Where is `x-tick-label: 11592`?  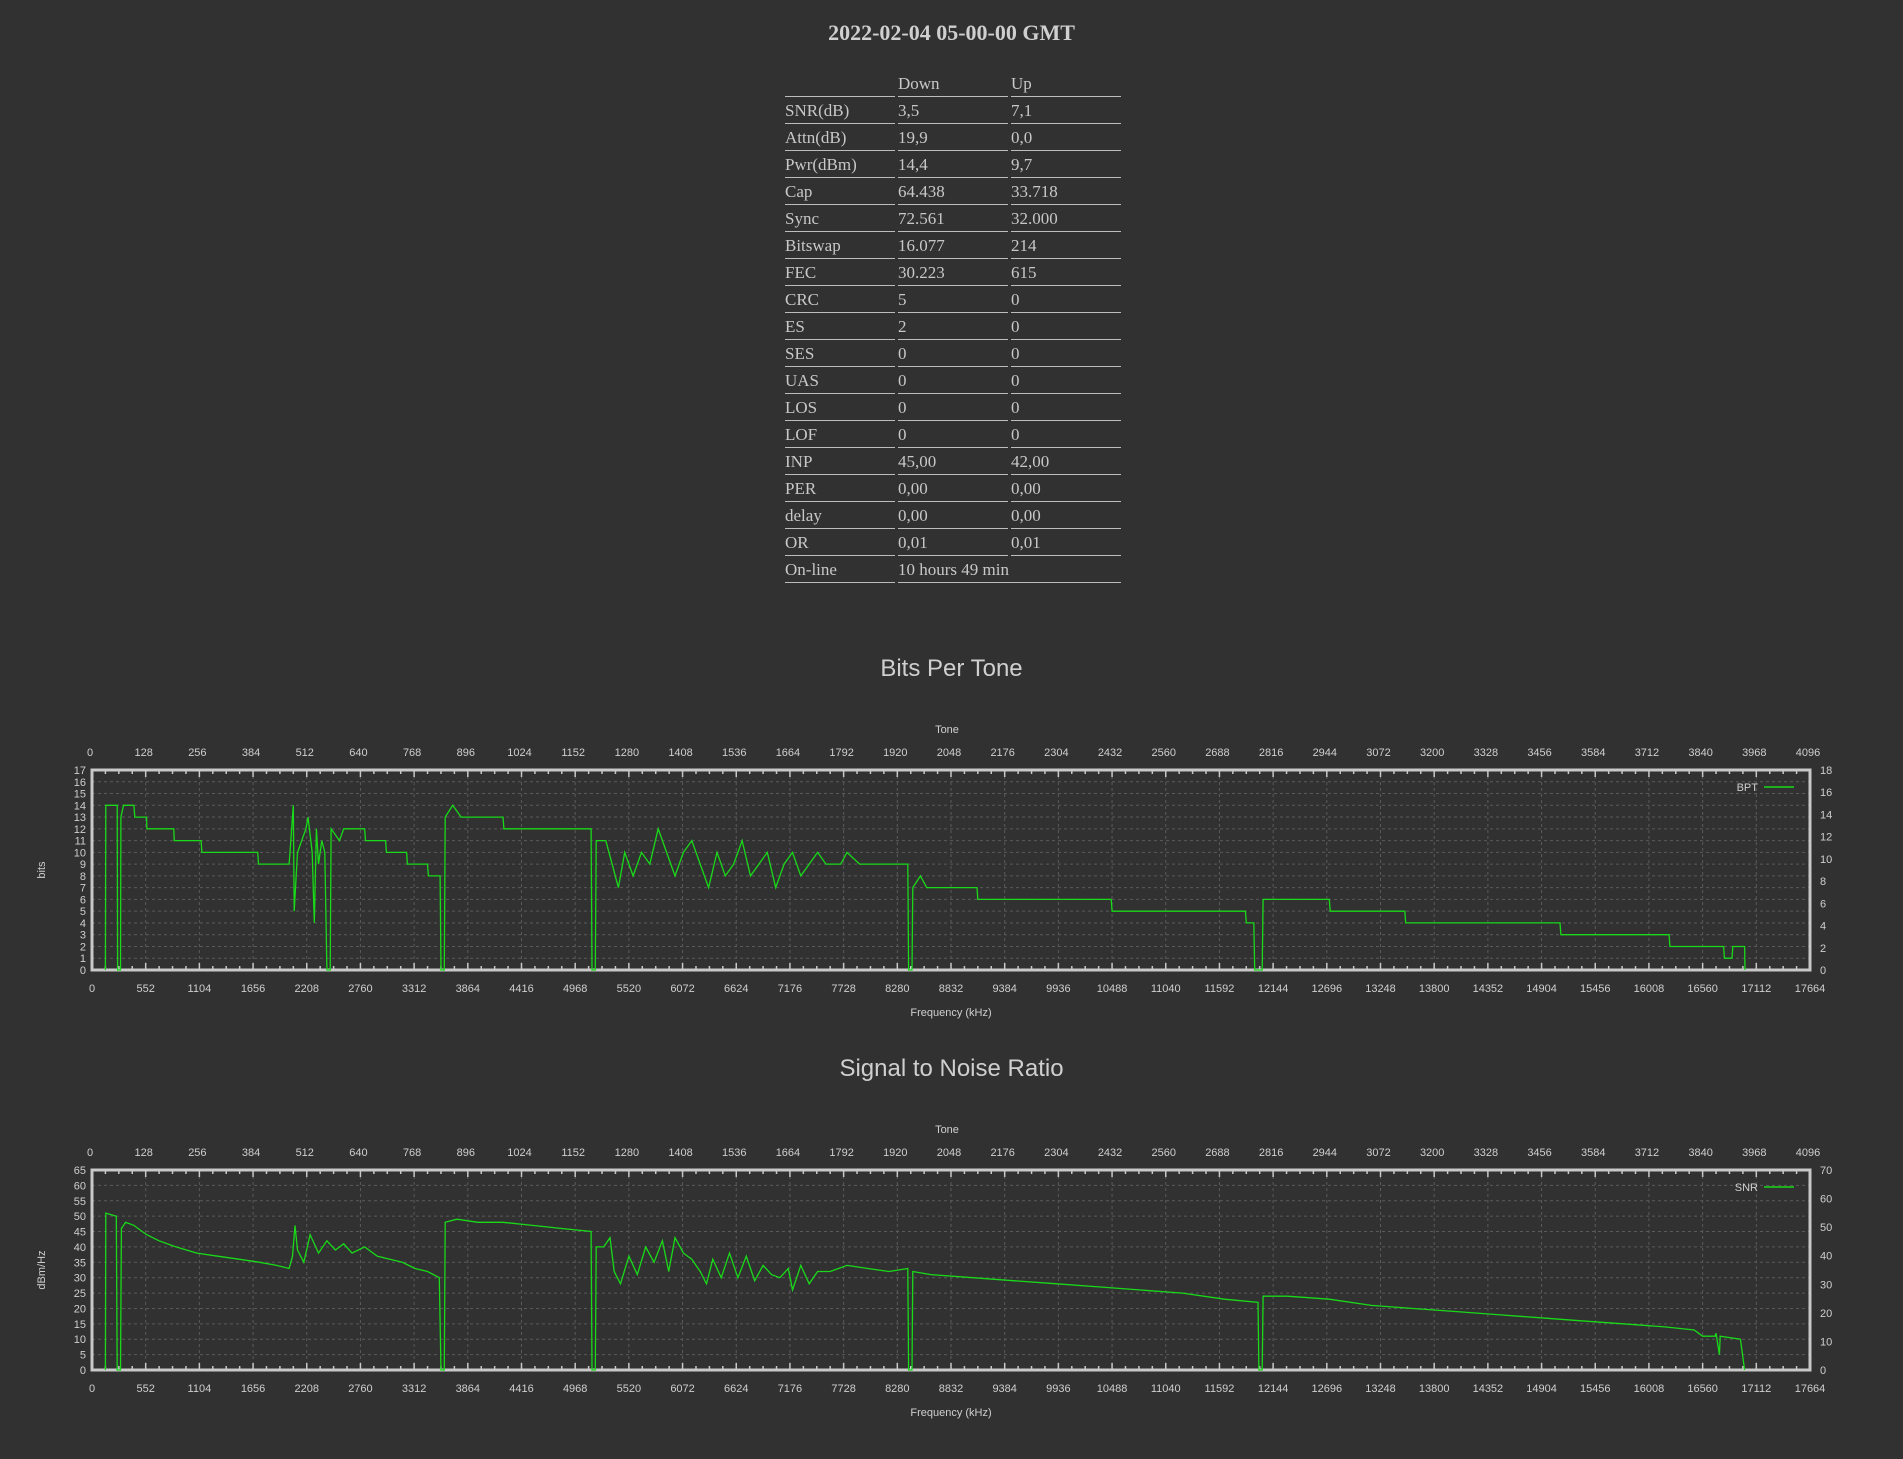 x-tick-label: 11592 is located at coordinates (1220, 989).